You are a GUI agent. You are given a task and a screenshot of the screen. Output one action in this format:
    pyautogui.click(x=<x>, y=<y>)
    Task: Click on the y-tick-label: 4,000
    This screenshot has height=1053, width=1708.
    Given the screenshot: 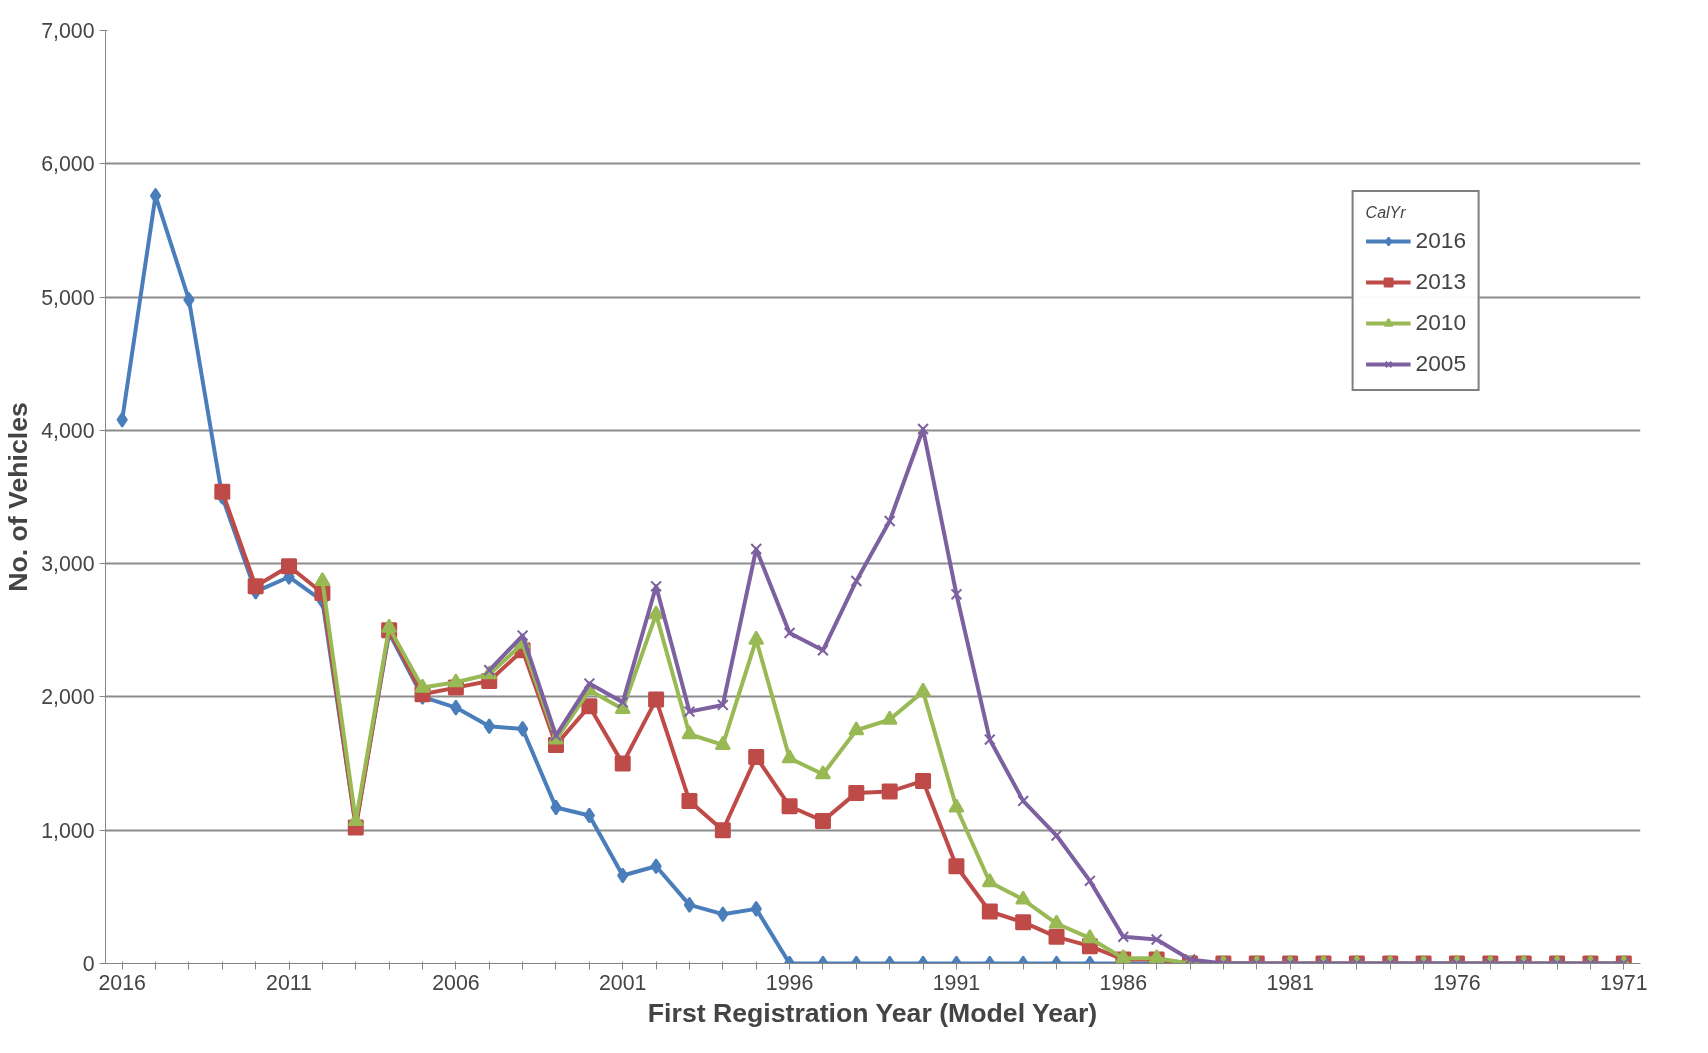 What is the action you would take?
    pyautogui.click(x=68, y=430)
    